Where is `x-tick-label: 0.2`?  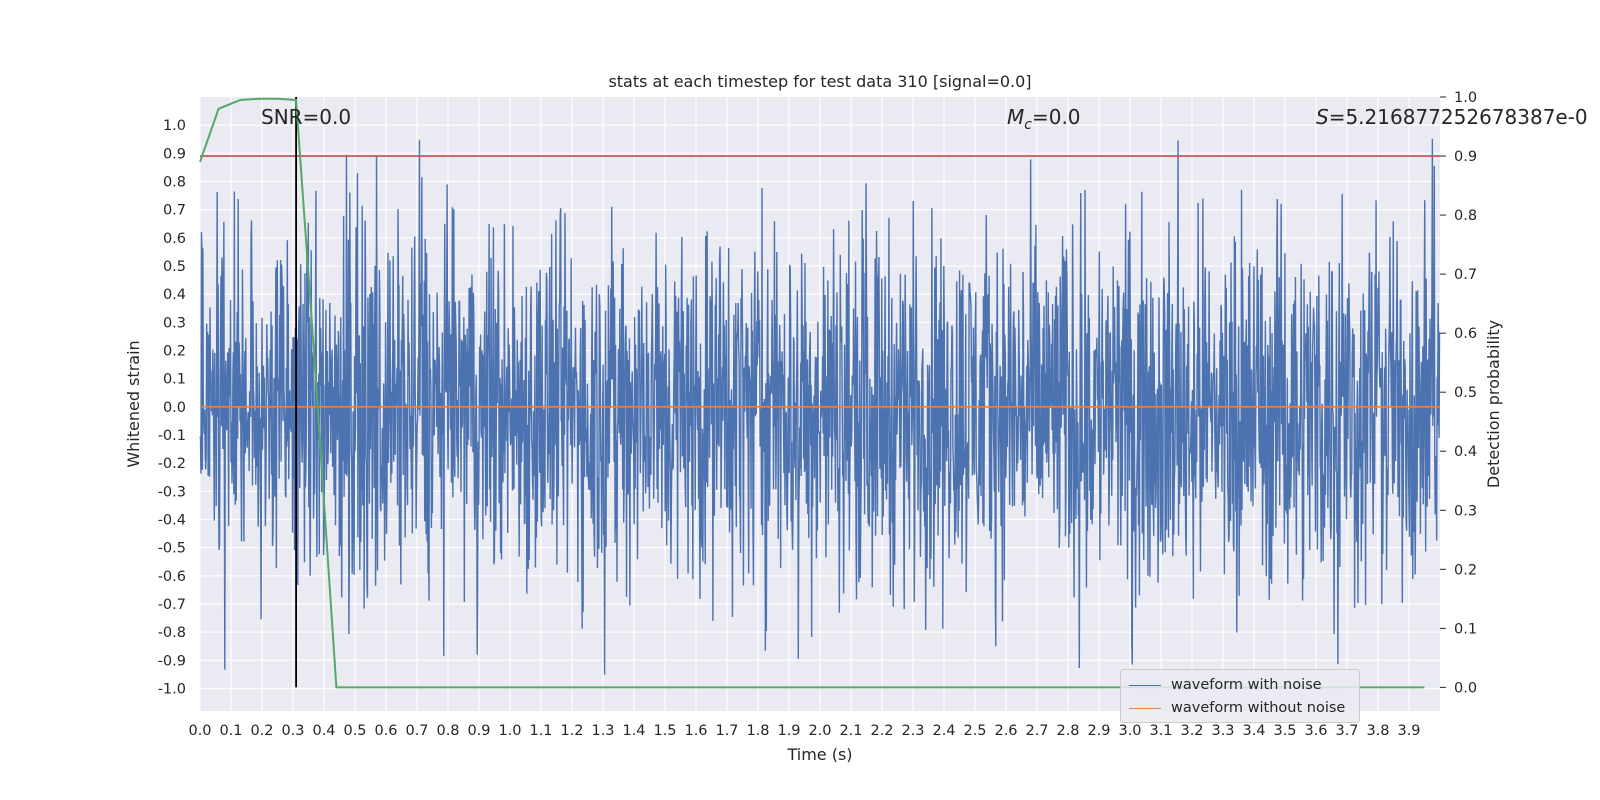
x-tick-label: 0.2 is located at coordinates (261, 731).